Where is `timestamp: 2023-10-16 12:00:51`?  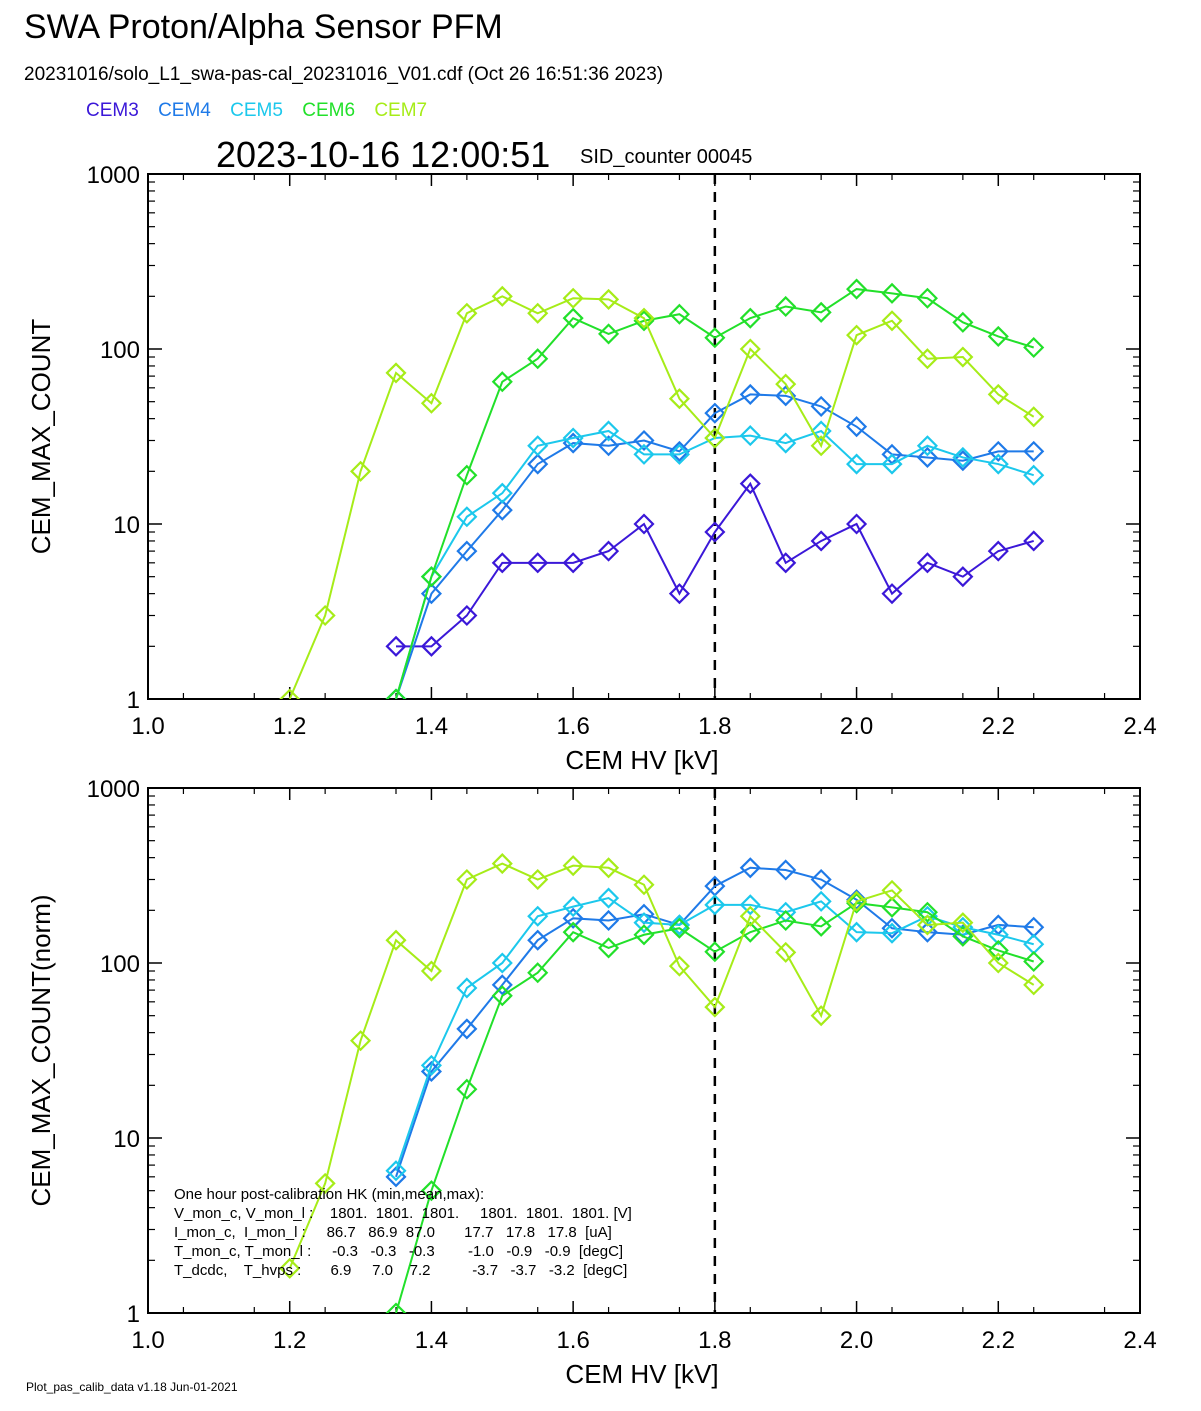
timestamp: 2023-10-16 12:00:51 is located at coordinates (383, 154).